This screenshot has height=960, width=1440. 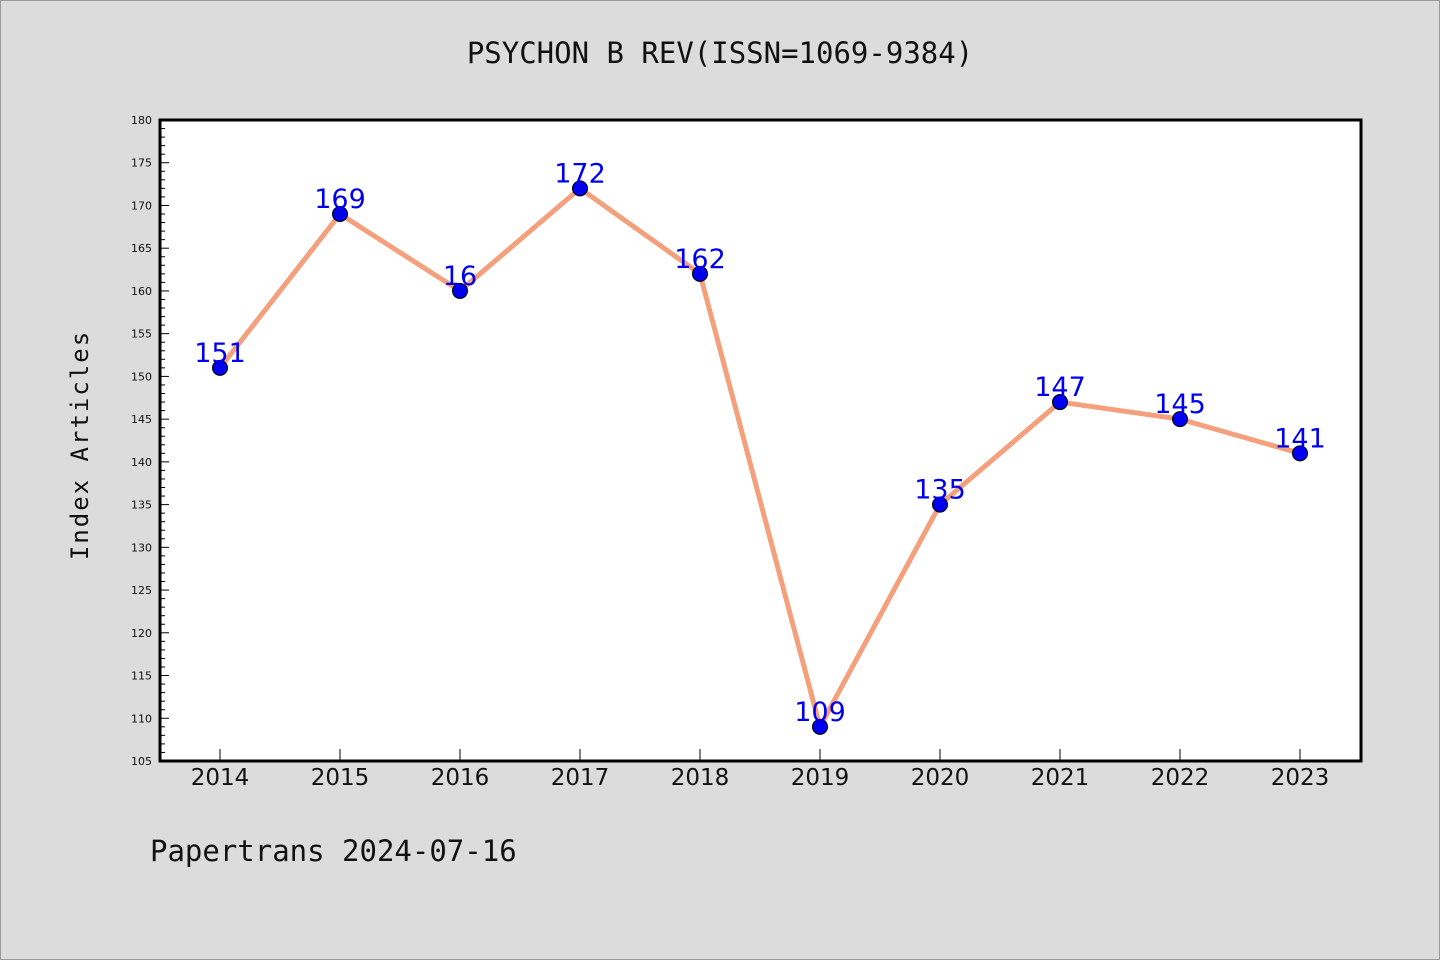 What do you see at coordinates (141, 676) in the screenshot?
I see `y-tick-label: 115` at bounding box center [141, 676].